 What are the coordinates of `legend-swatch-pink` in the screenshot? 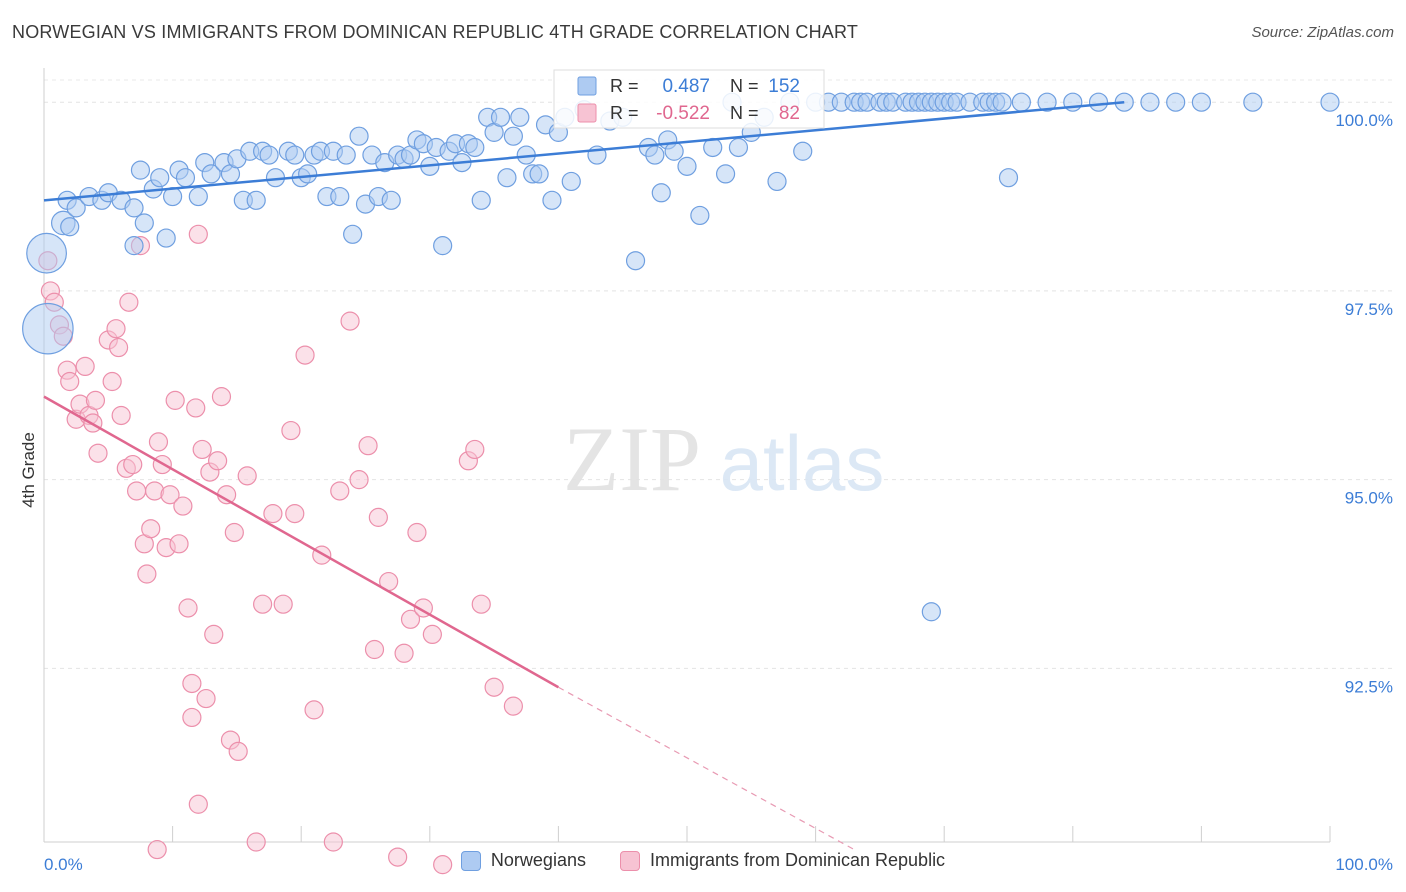 It's located at (629, 860).